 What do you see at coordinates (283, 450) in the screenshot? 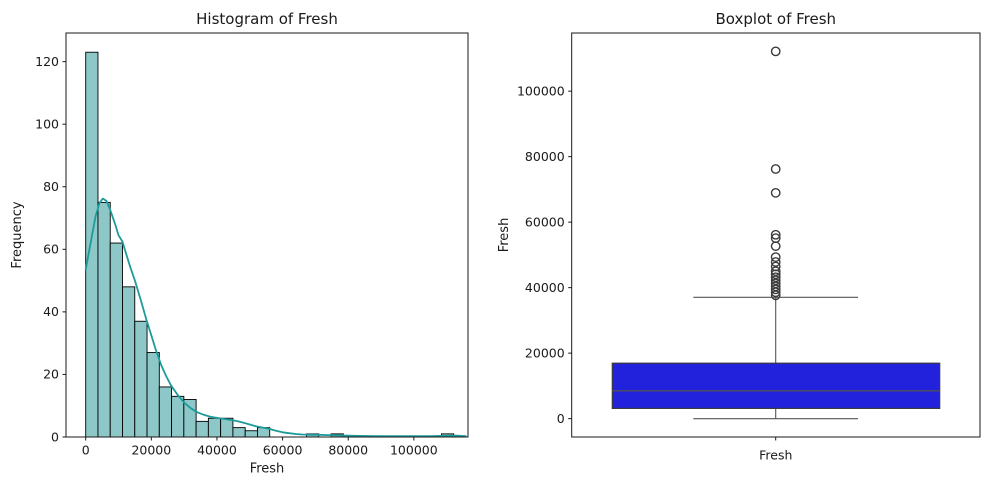
I see `x-tick-label: 60000` at bounding box center [283, 450].